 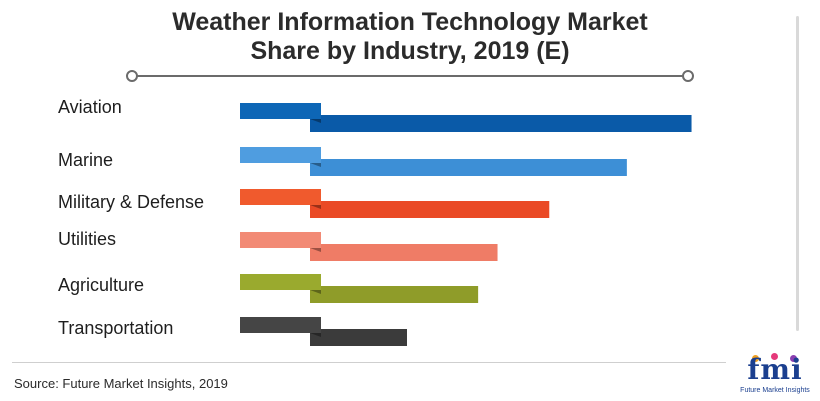 I want to click on fmi-logo: fmi Future Market Insights, so click(x=775, y=376).